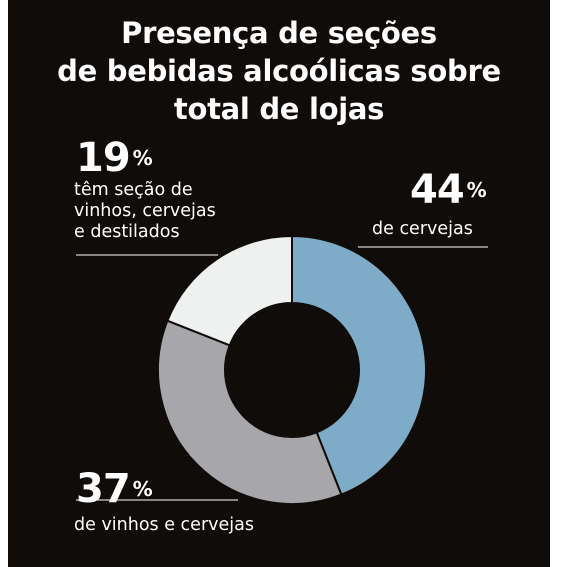 This screenshot has height=567, width=562. Describe the element at coordinates (103, 489) in the screenshot. I see `slice-37-number: 37` at that location.